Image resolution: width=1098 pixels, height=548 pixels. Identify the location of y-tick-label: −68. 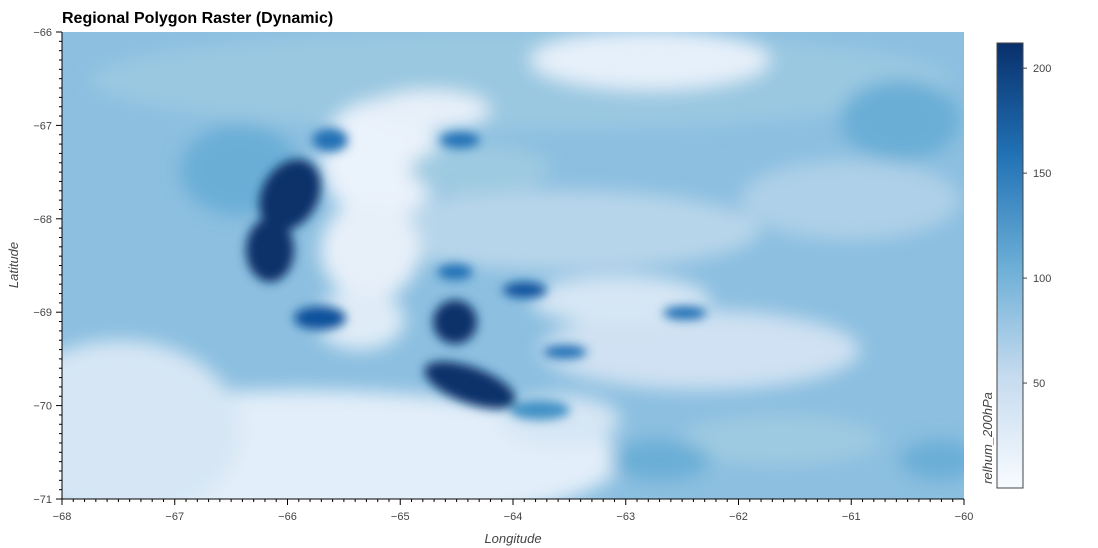
(42, 220).